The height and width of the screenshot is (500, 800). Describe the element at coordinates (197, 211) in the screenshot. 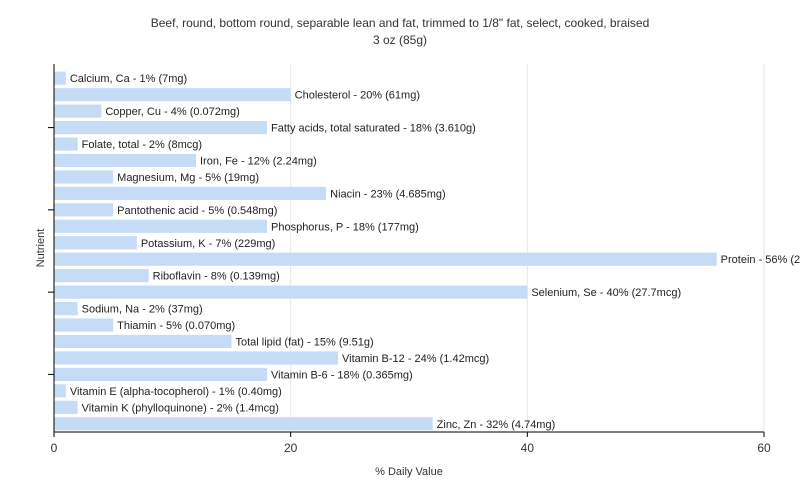

I see `bar-label: Pantothenic acid - 5% (0.548mg)` at that location.